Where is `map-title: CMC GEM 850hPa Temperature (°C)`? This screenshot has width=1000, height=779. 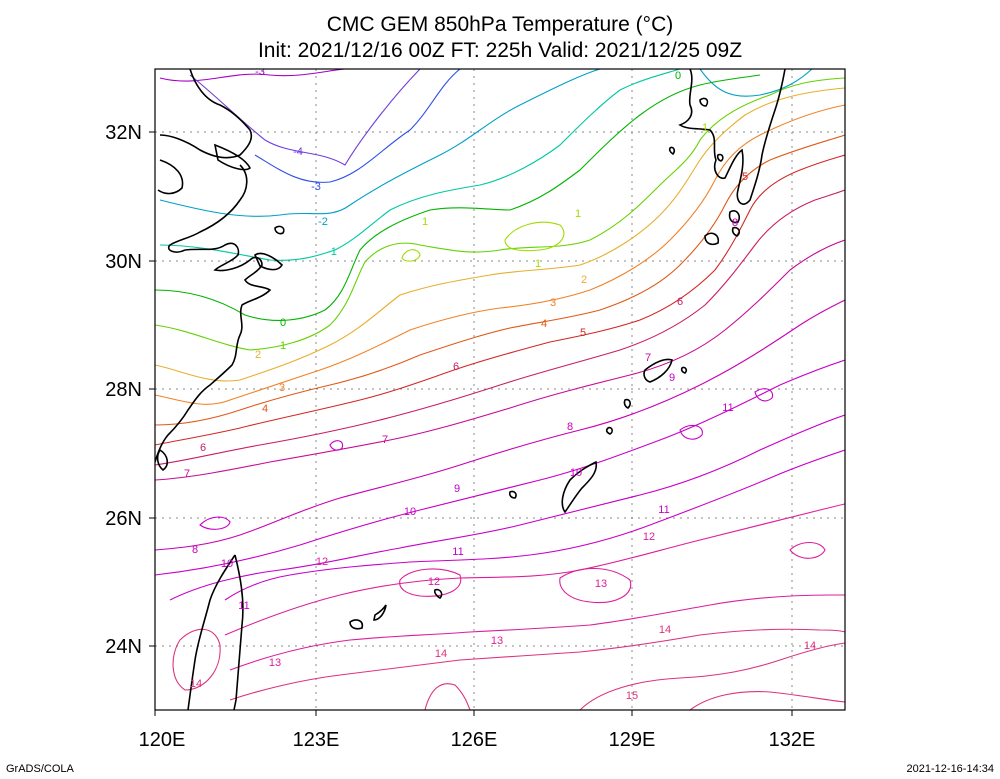 map-title: CMC GEM 850hPa Temperature (°C) is located at coordinates (500, 24).